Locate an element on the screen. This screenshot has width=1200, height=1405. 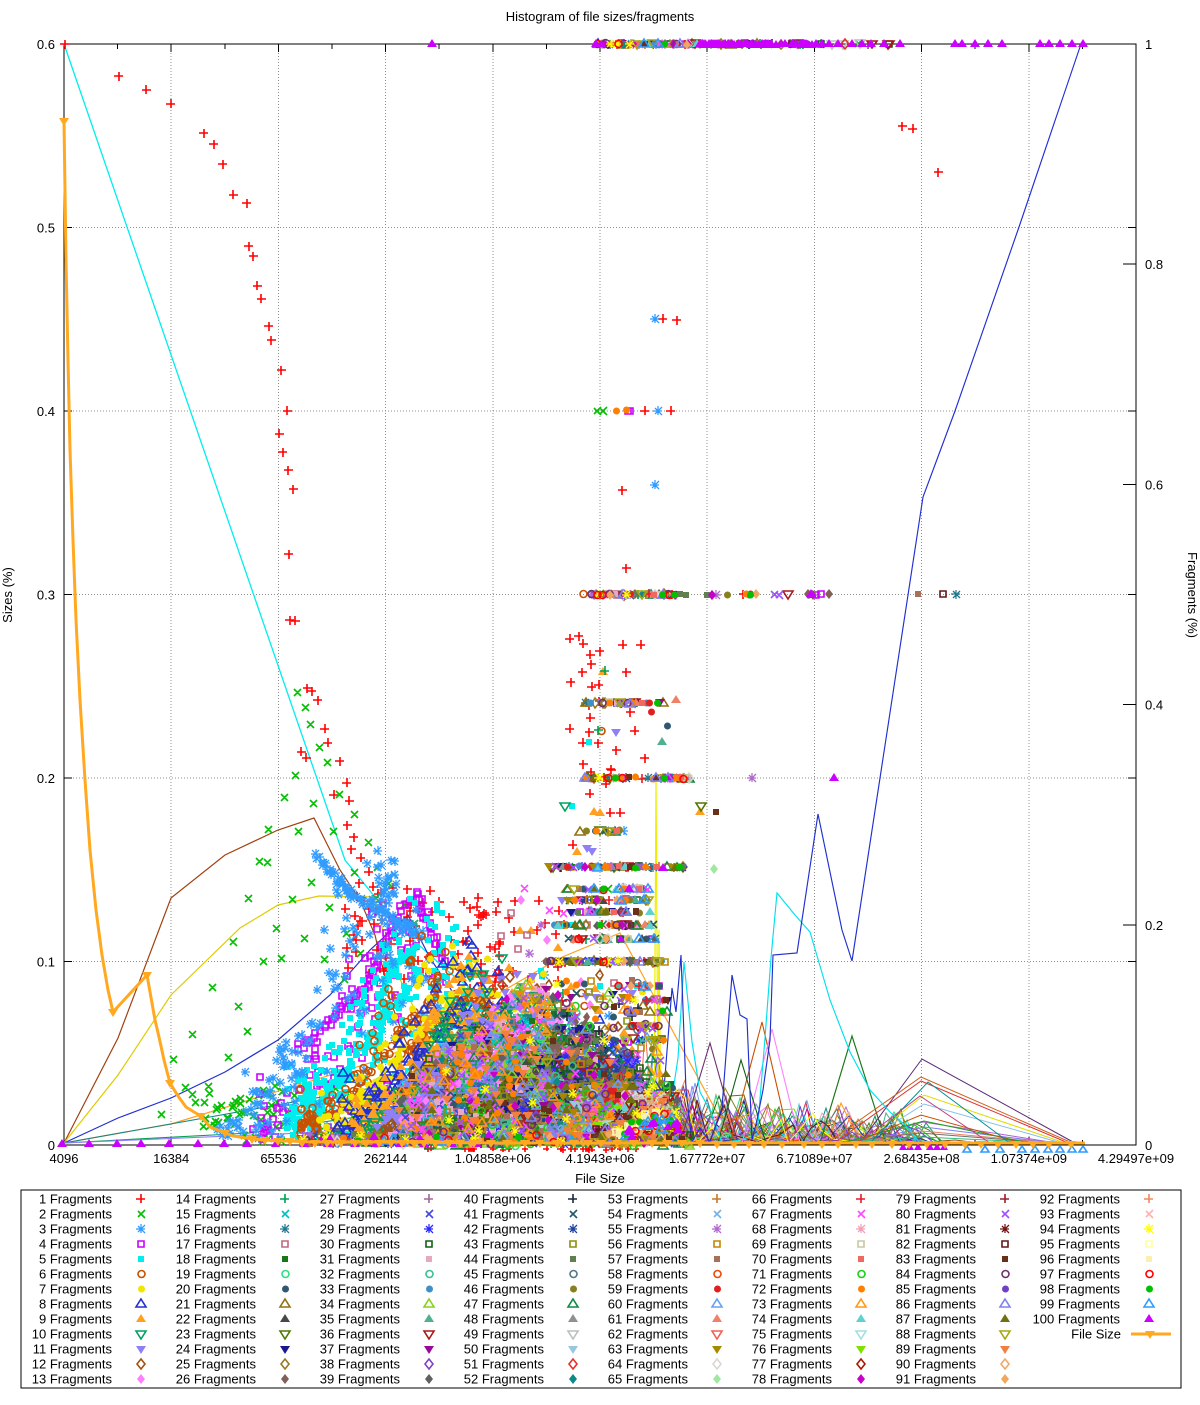
svg-text: 3 Fragments is located at coordinates (75, 1229).